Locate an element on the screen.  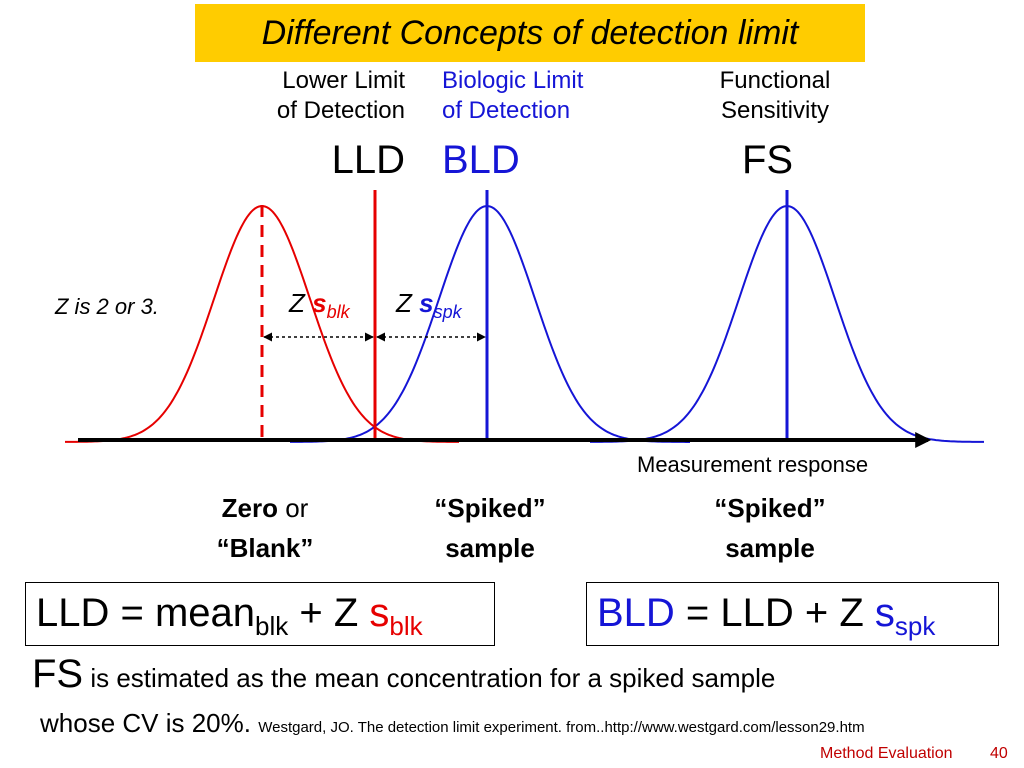
lld-formula-s: s is located at coordinates (379, 613).